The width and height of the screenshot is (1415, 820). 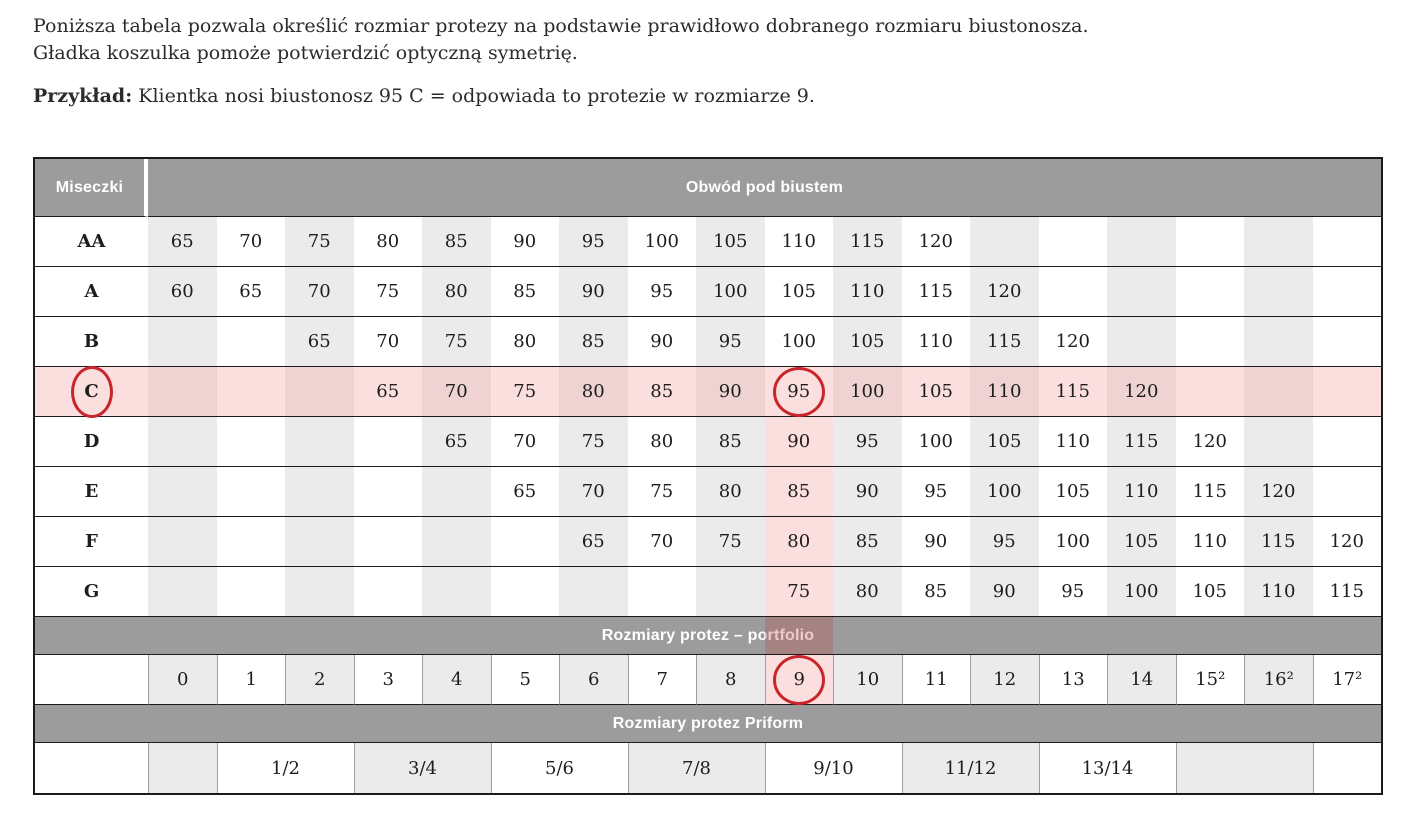 I want to click on cup-cell-A-6: 90, so click(x=593, y=292).